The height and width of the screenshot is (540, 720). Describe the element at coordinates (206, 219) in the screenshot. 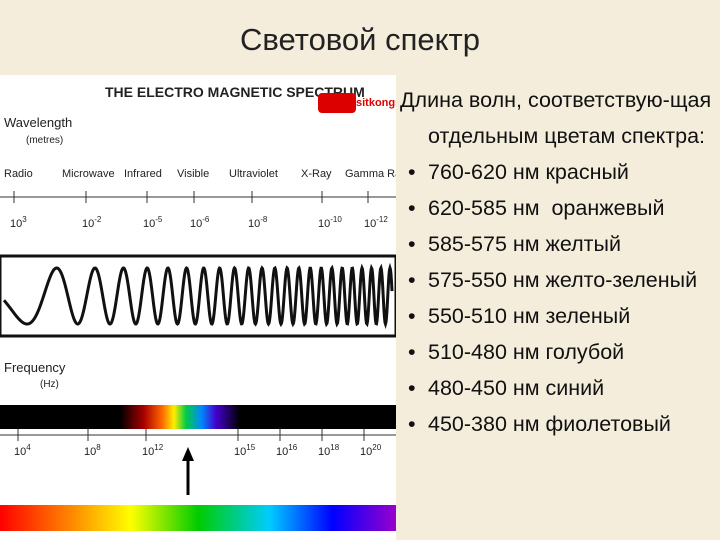

I see `tick-exponent: -6` at that location.